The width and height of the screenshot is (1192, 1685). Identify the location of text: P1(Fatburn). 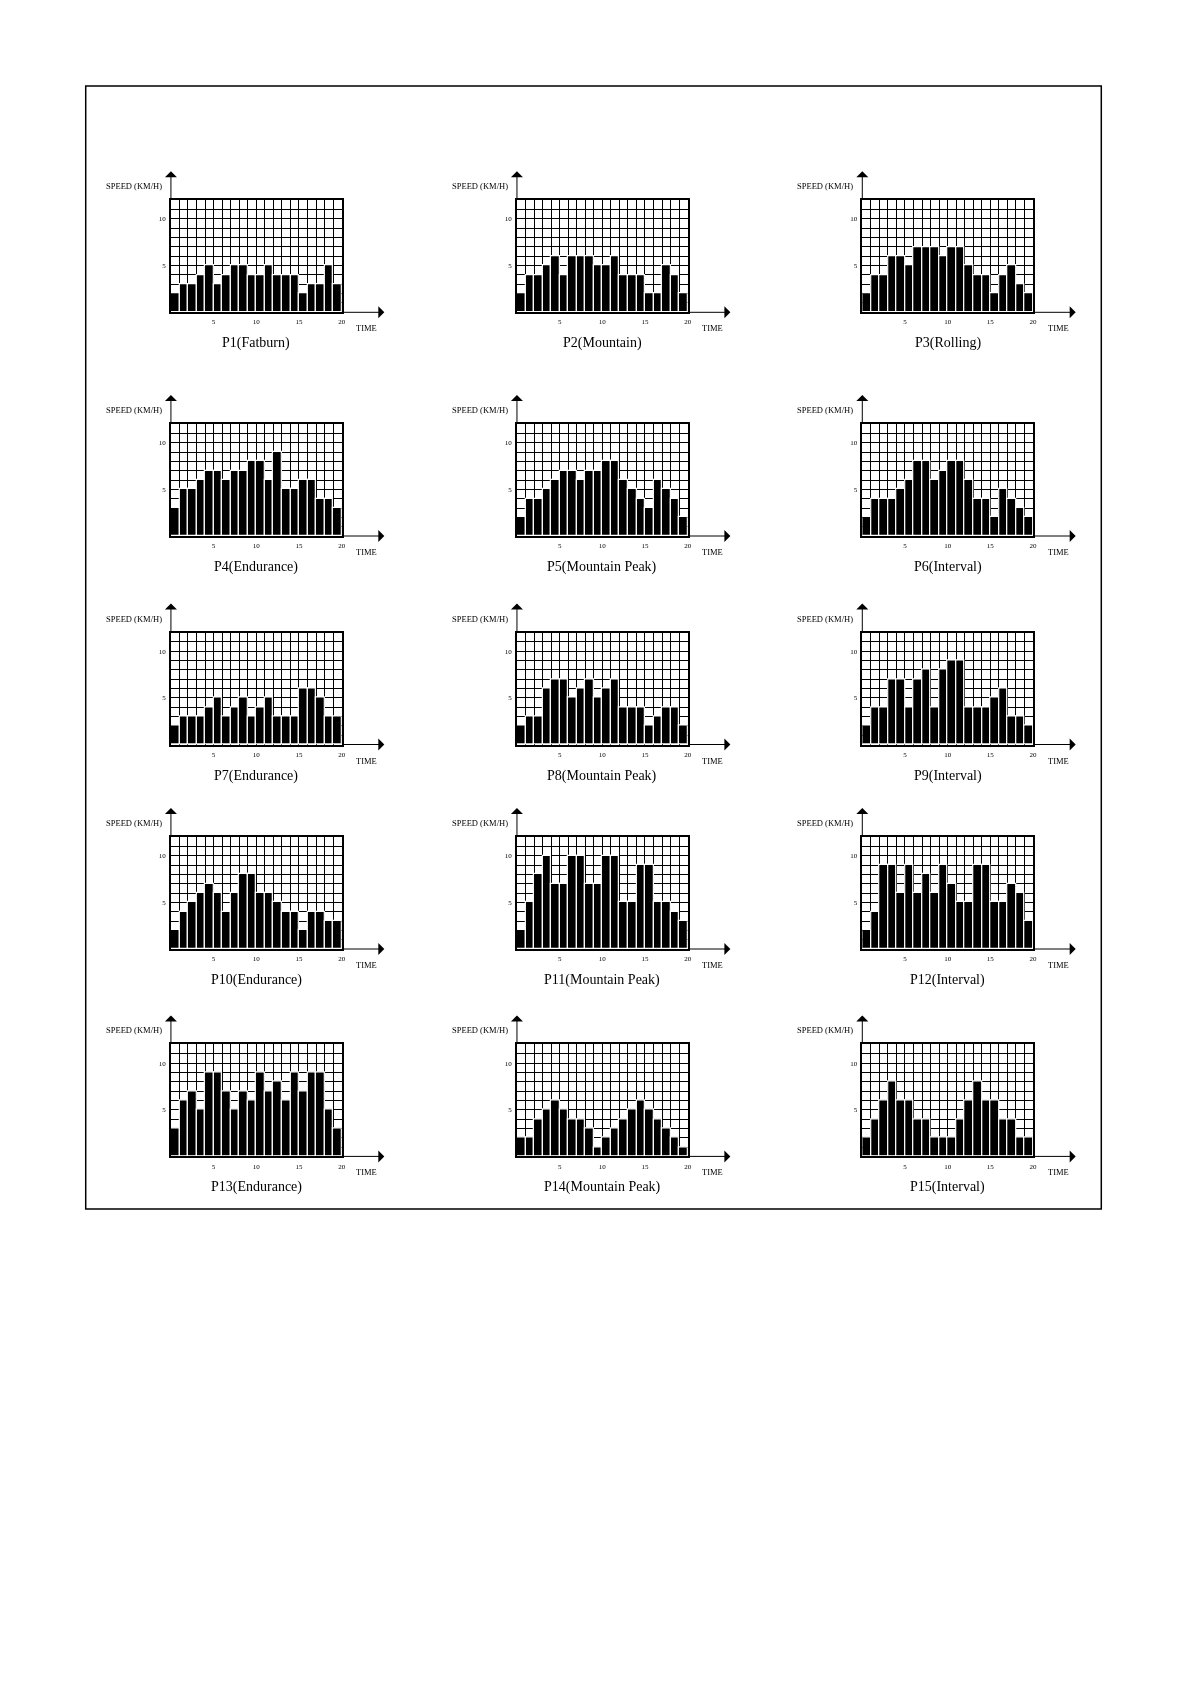
(256, 343).